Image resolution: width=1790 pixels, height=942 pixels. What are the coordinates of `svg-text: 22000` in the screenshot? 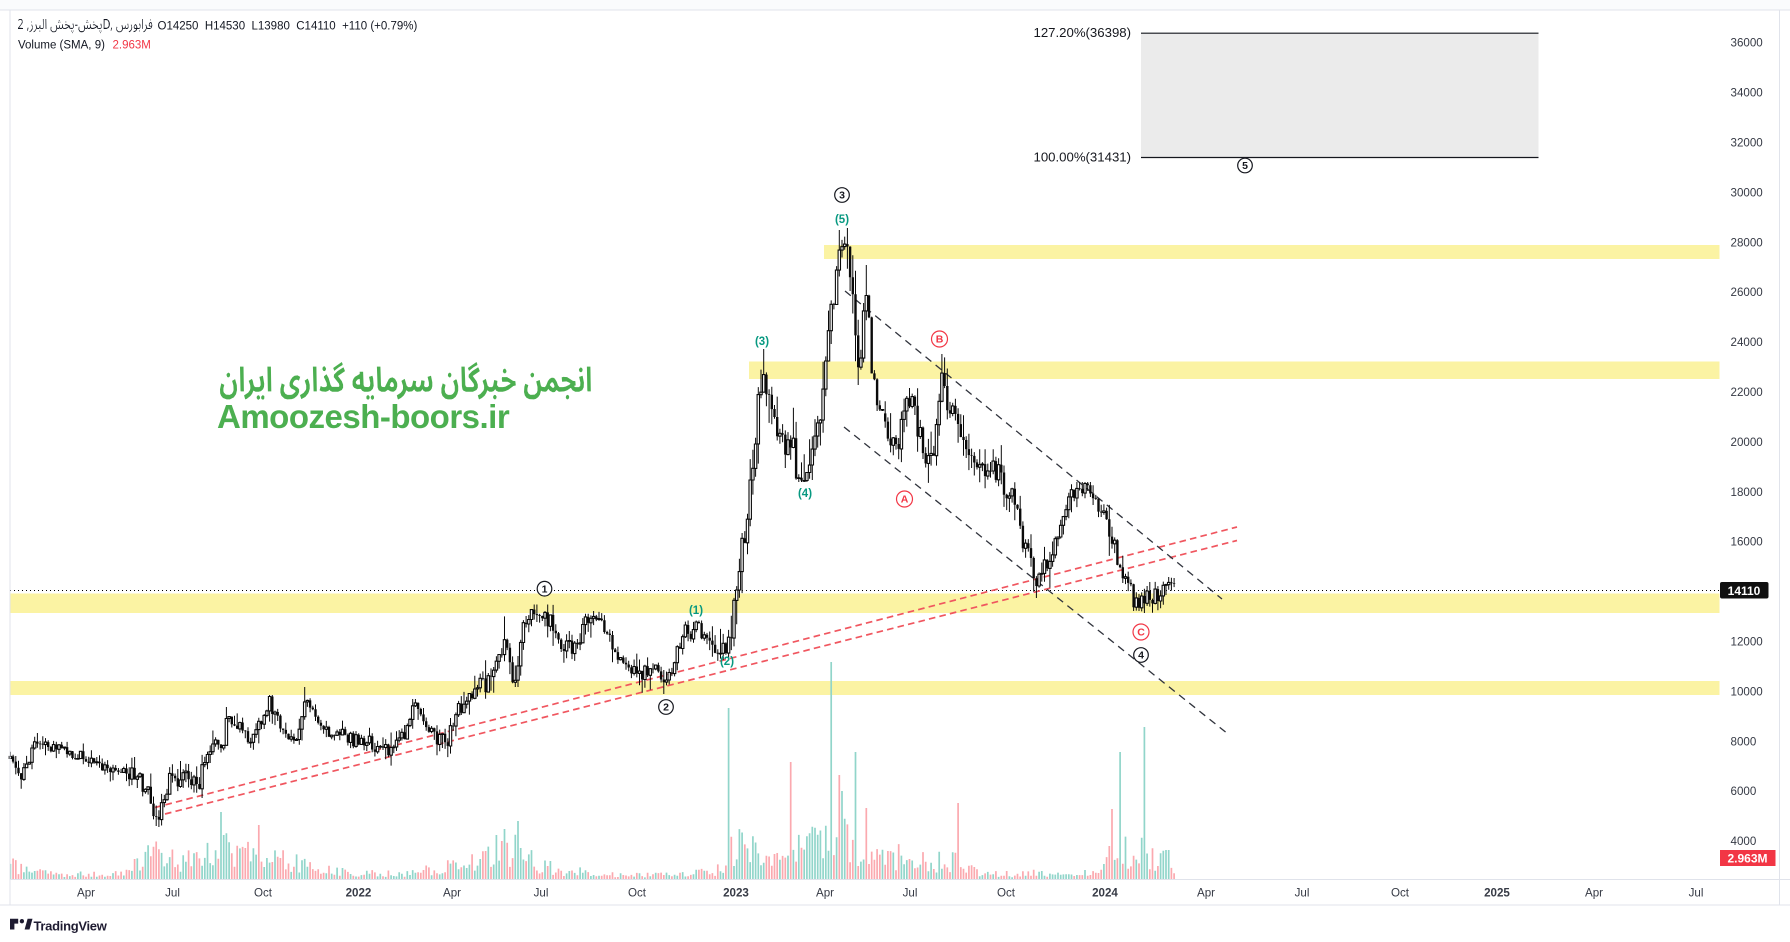 It's located at (1747, 392).